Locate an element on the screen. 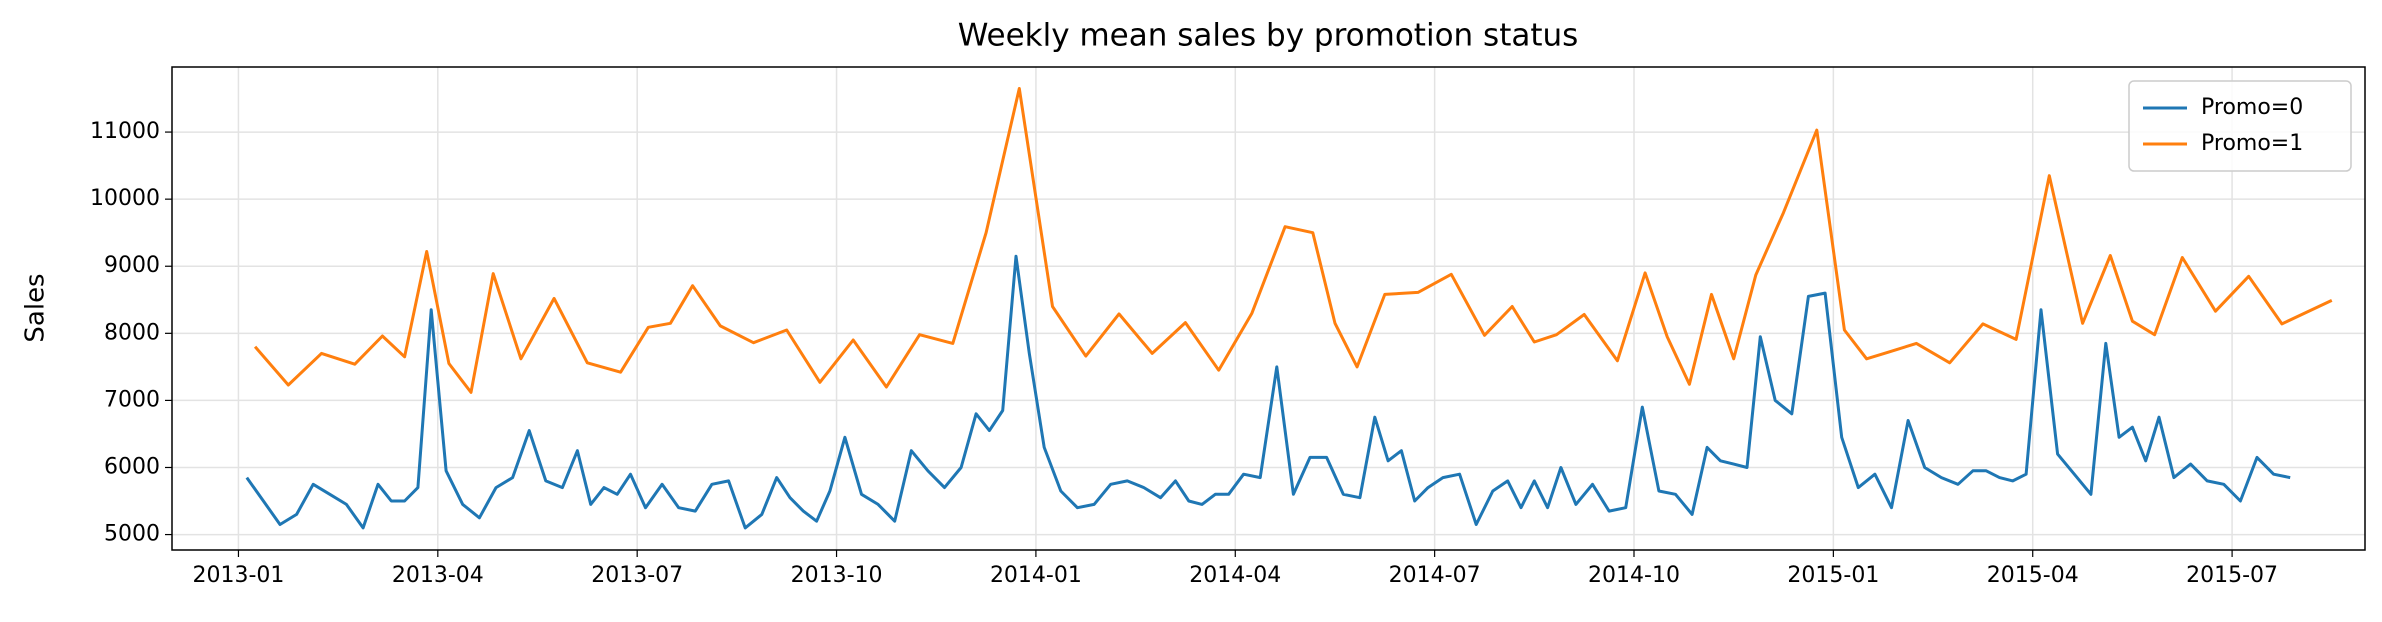 This screenshot has height=622, width=2382. x-tick-label: 2014-07 is located at coordinates (1435, 575).